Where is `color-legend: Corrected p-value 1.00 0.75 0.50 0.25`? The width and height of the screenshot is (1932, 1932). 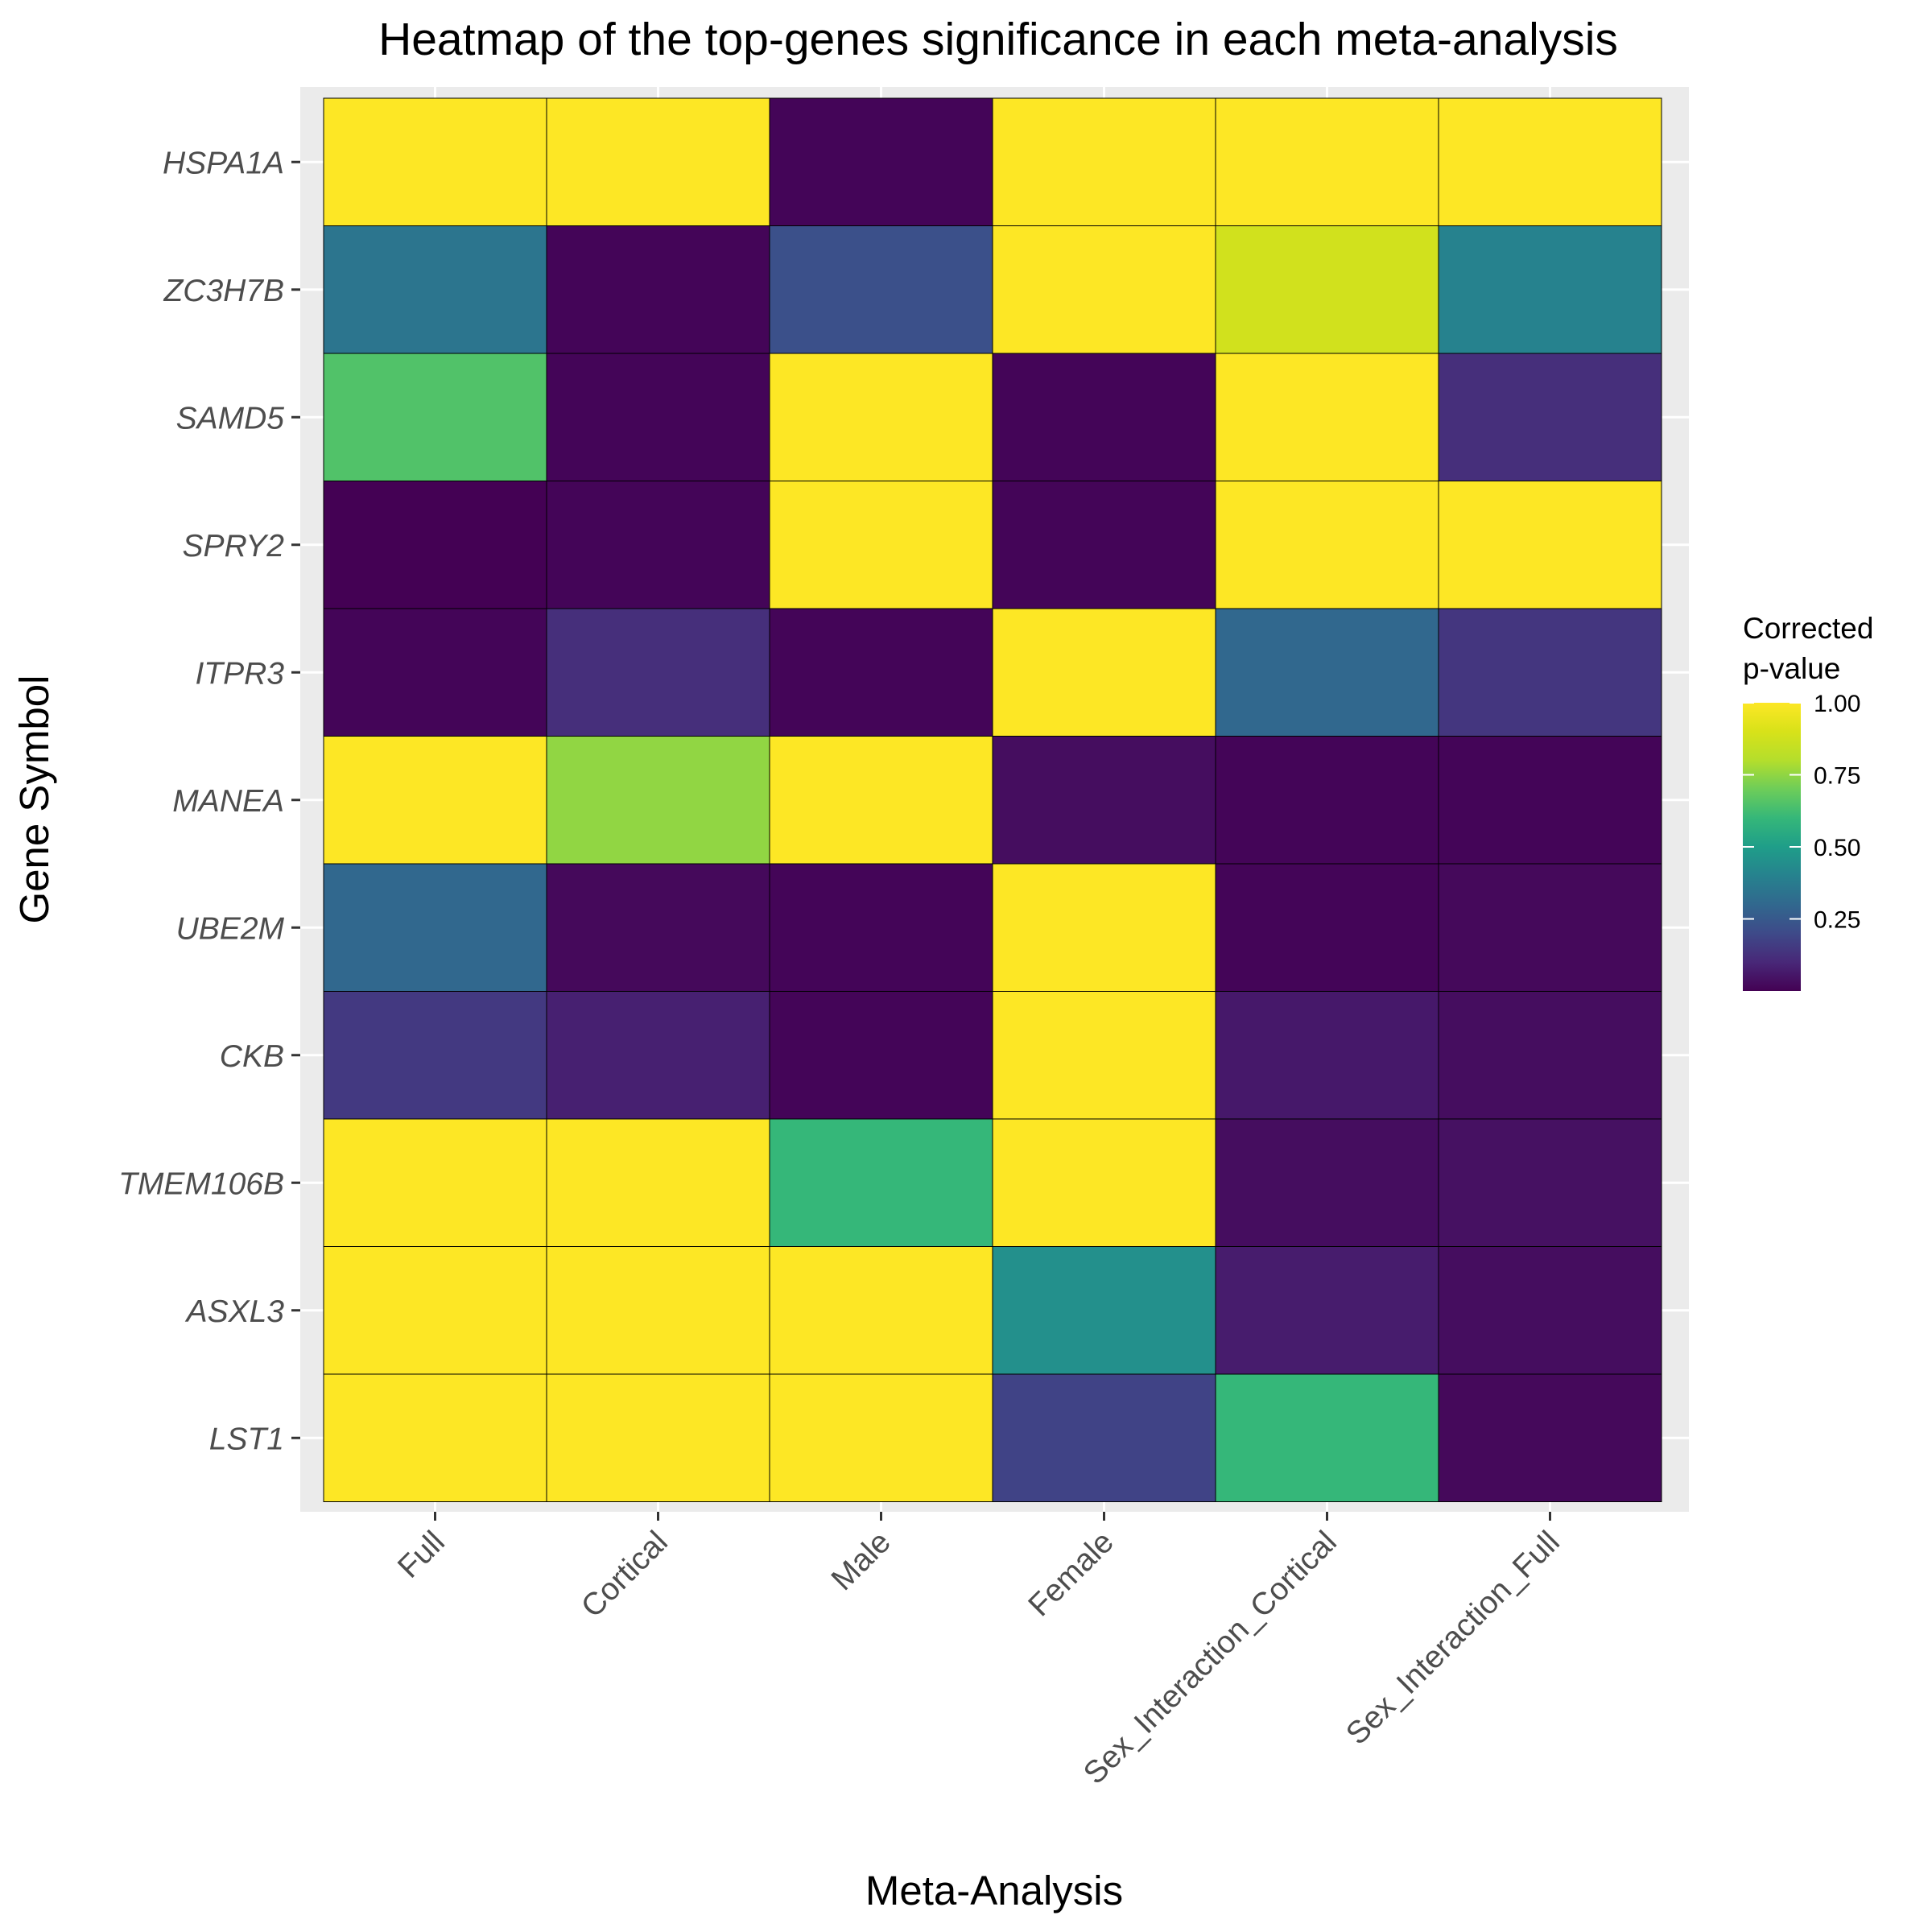
color-legend: Corrected p-value 1.00 0.75 0.50 0.25 is located at coordinates (1808, 801).